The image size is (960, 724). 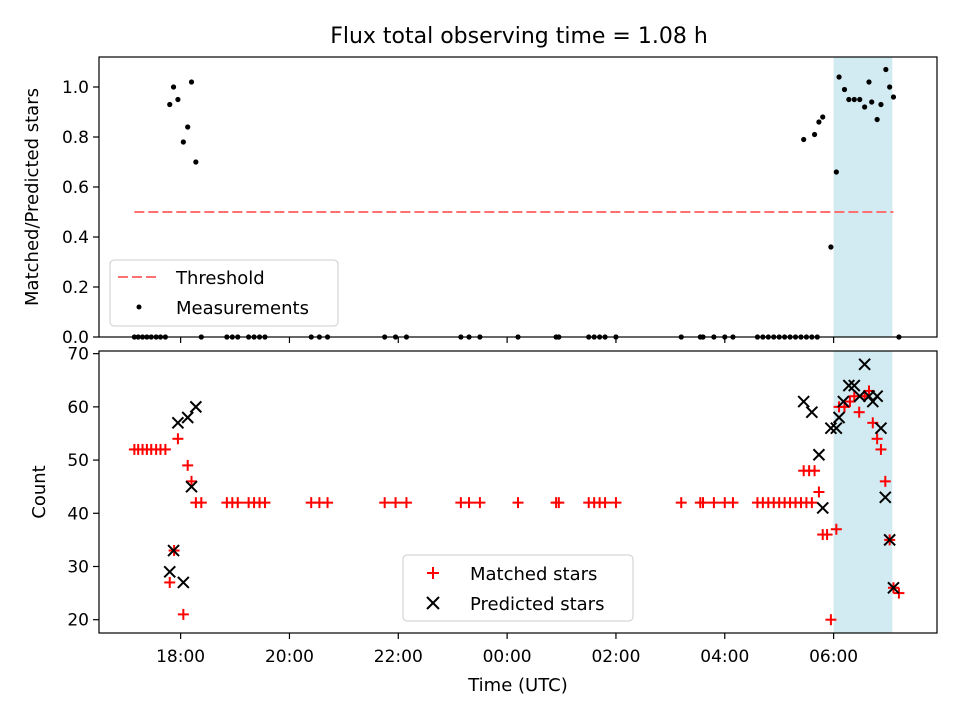 I want to click on top-y-axis: 0.0 0.2 0.4 0.6 0.8 1.0, so click(x=80, y=213).